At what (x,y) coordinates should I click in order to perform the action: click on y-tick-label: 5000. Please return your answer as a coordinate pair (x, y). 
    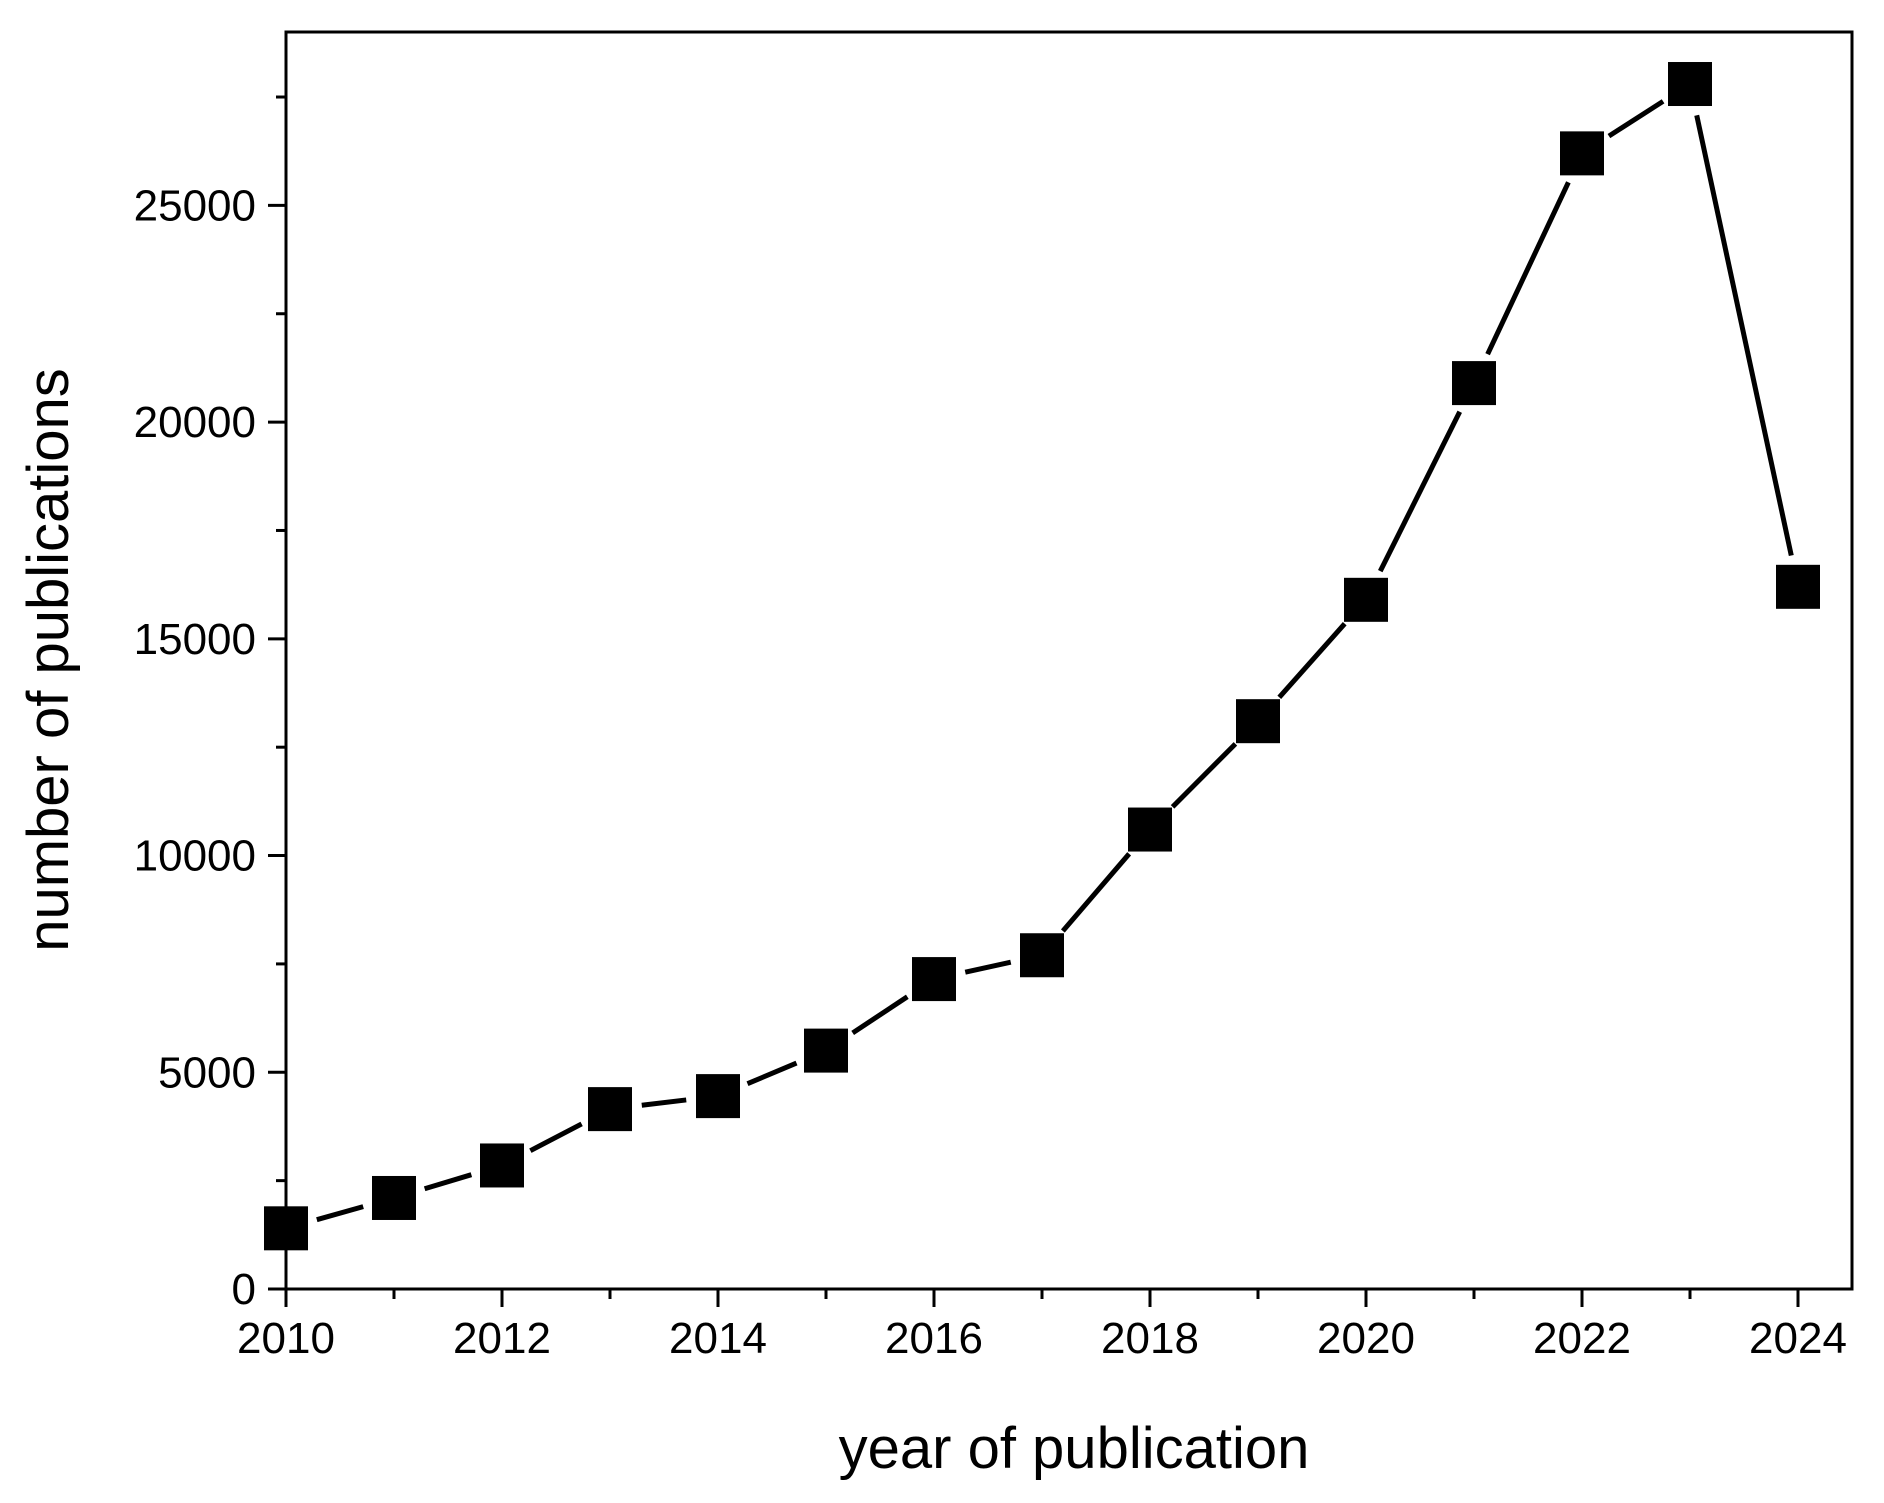
    Looking at the image, I should click on (207, 1072).